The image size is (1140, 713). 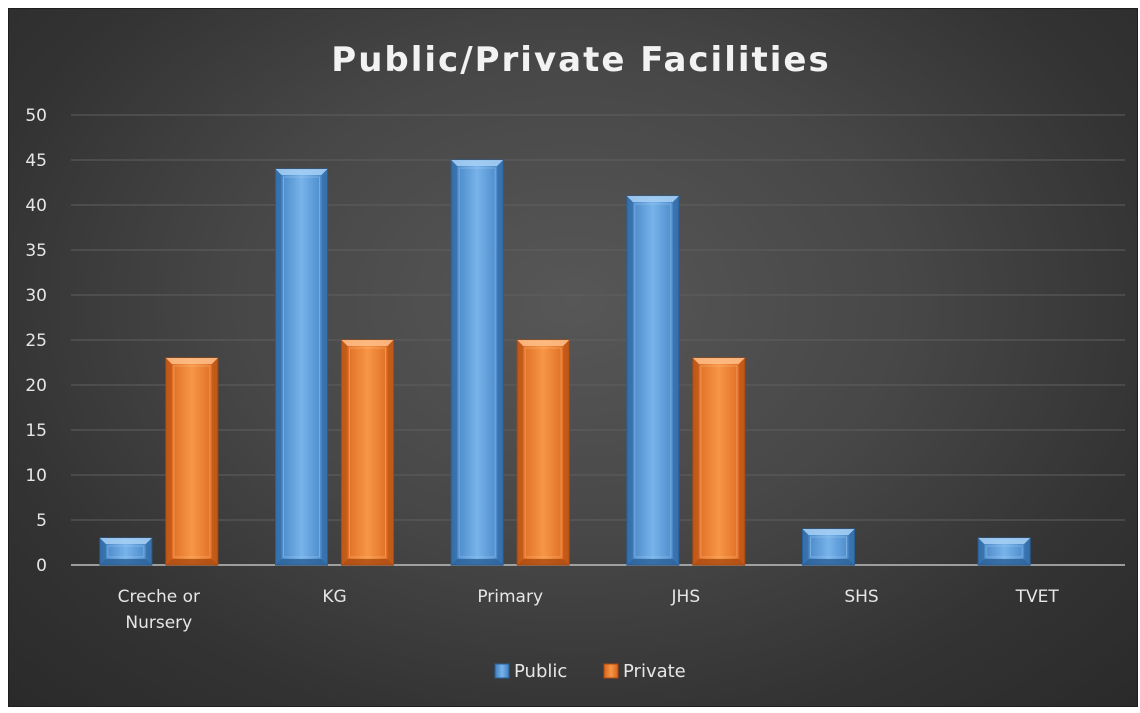 I want to click on legend-swatch-public, so click(x=502, y=671).